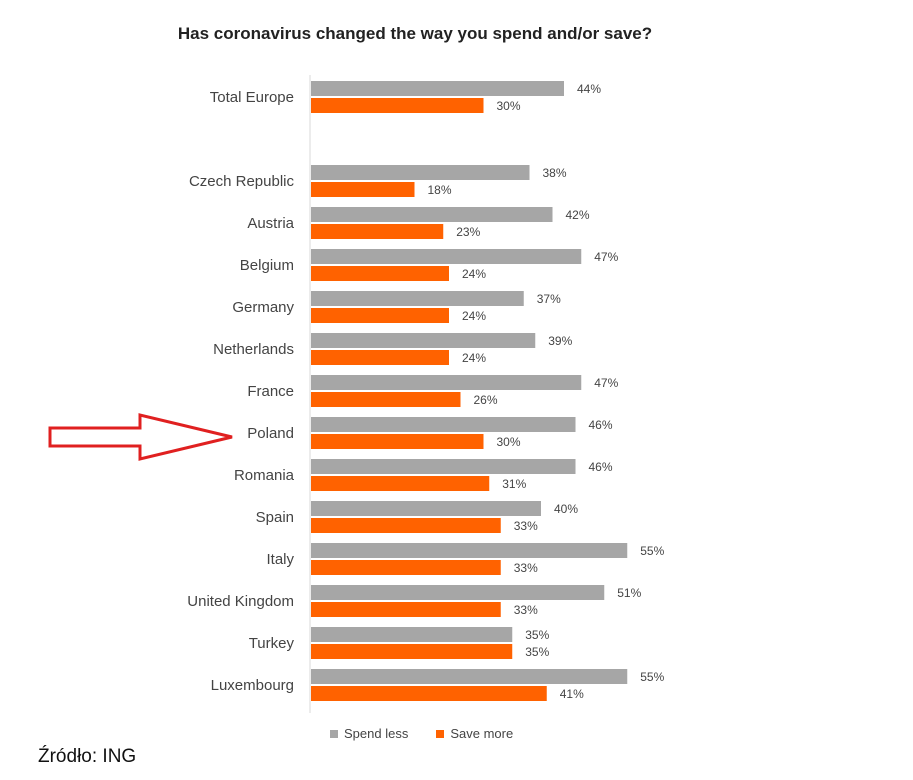  Describe the element at coordinates (566, 509) in the screenshot. I see `data-label-spend-less-spain: 40%` at that location.